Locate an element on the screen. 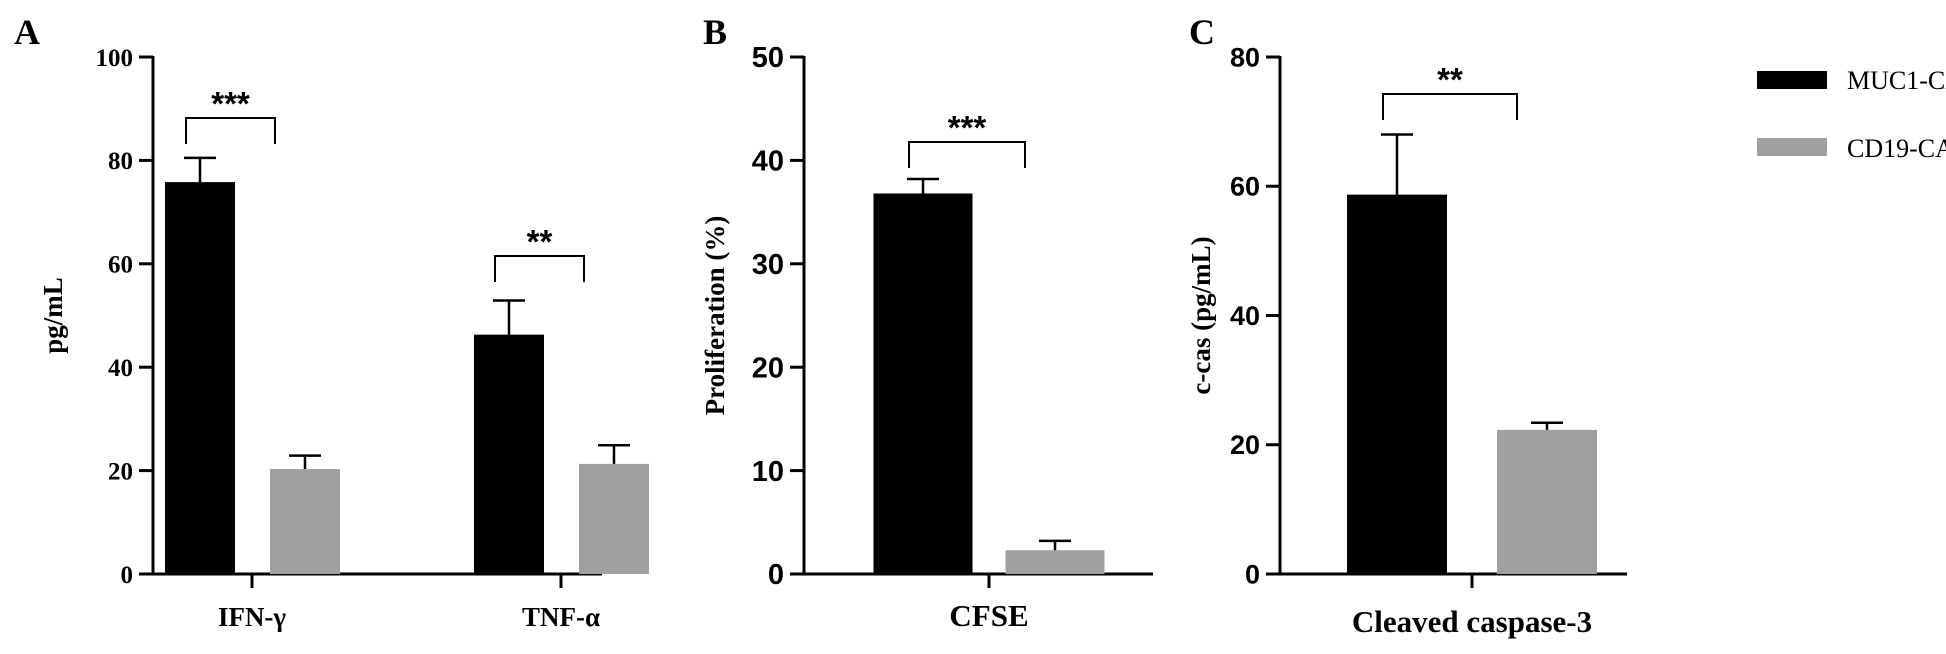  legend: MUC1-CART CD19-CART is located at coordinates (1851, 114).